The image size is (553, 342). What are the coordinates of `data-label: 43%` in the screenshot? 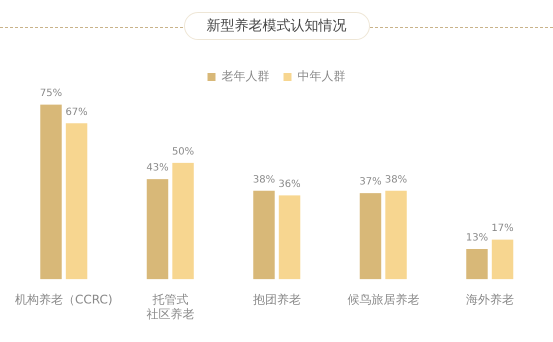 It's located at (157, 168).